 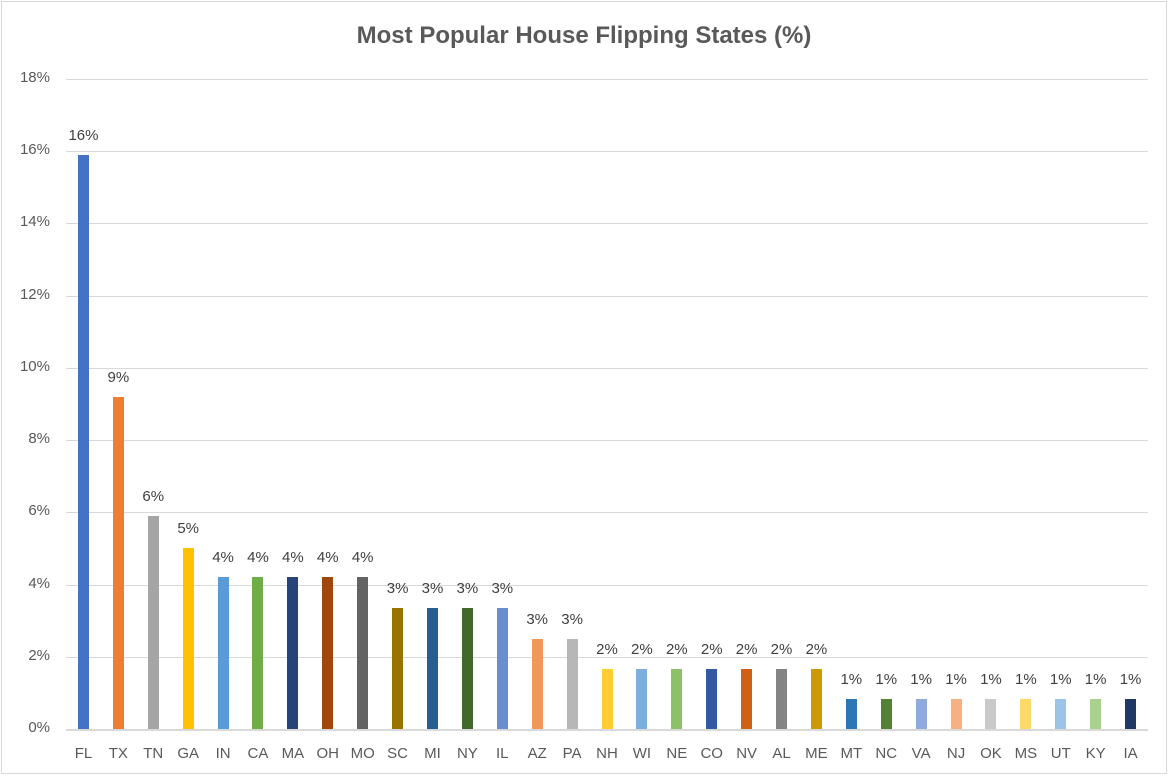 I want to click on bar-me, so click(x=816, y=698).